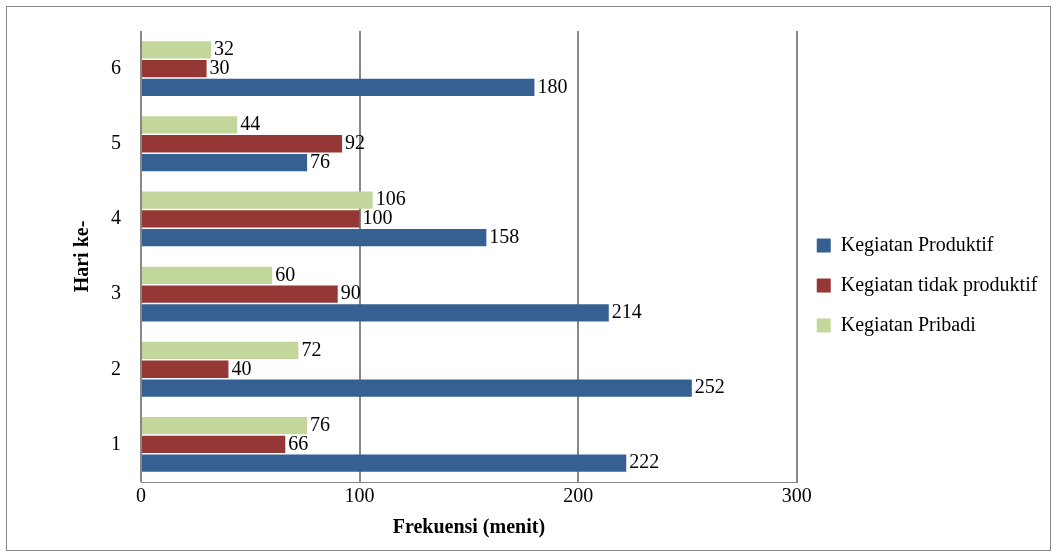 The width and height of the screenshot is (1057, 557). What do you see at coordinates (241, 367) in the screenshot?
I see `data-label: 40` at bounding box center [241, 367].